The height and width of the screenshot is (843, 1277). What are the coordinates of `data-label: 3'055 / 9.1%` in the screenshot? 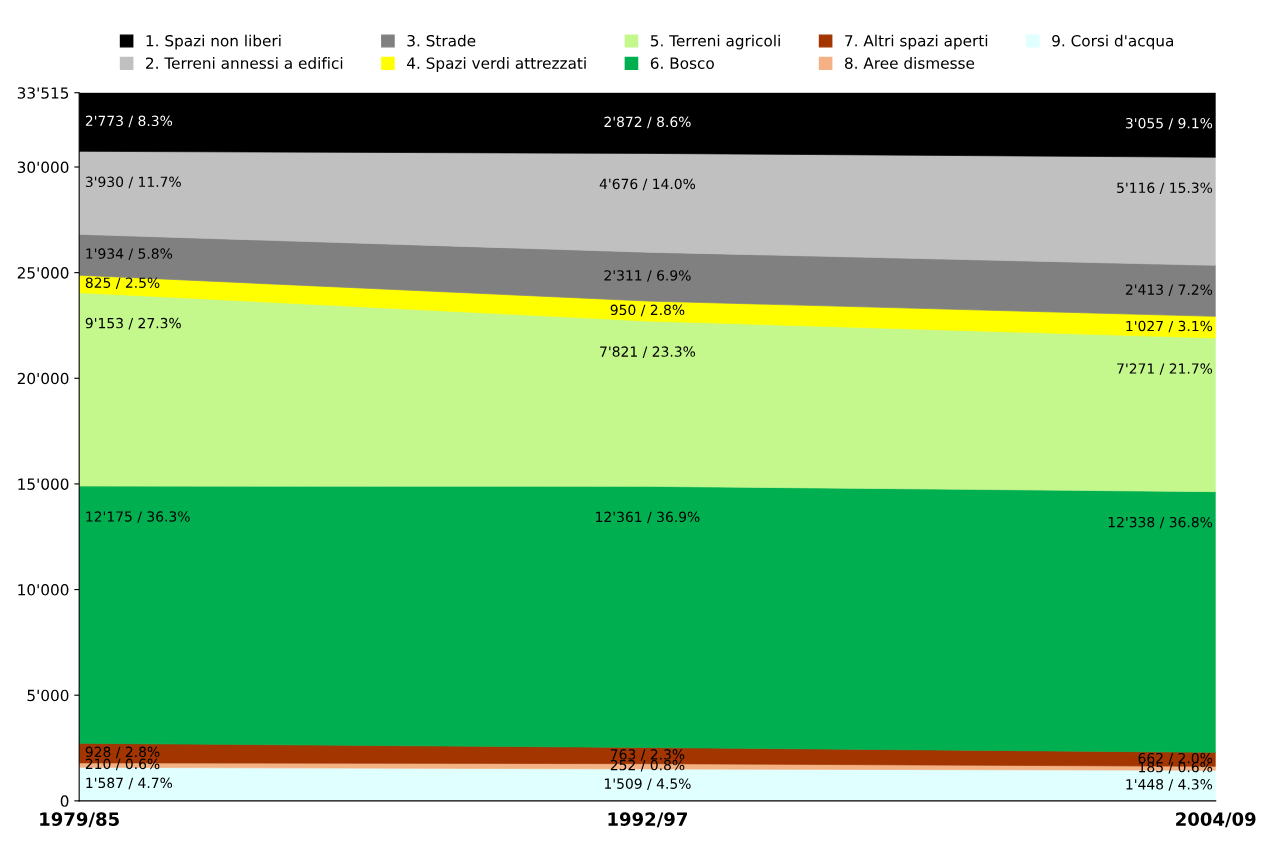 It's located at (1169, 123).